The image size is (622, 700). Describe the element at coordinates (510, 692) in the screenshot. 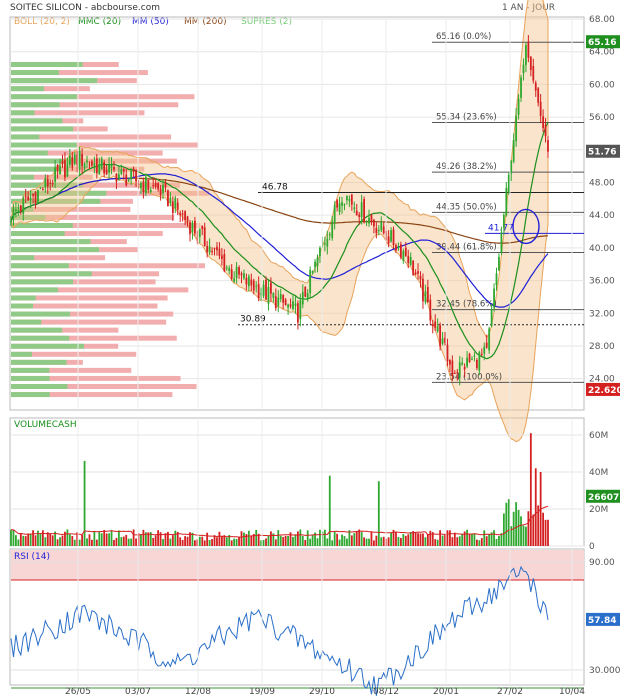

I see `x-tick-label: 27/02` at that location.